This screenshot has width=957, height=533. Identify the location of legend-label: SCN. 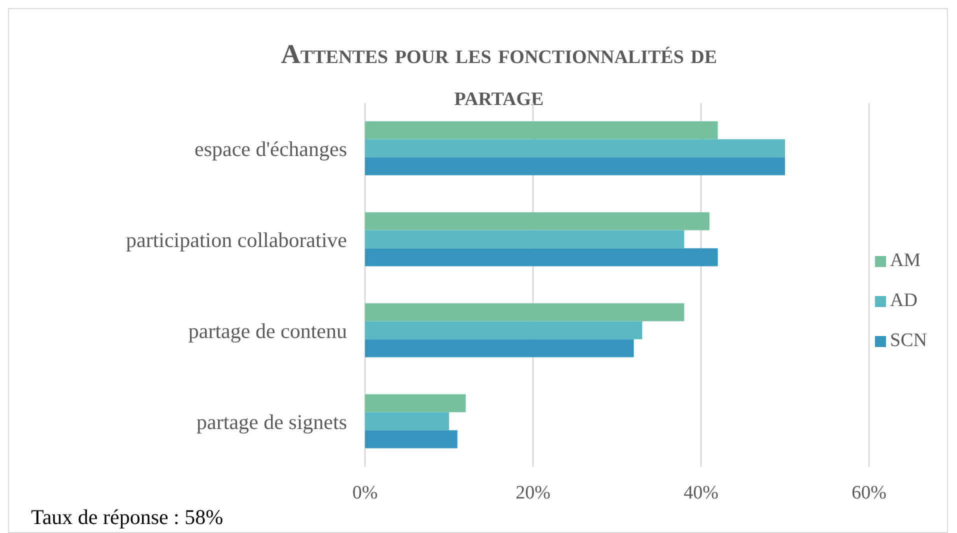
(908, 340).